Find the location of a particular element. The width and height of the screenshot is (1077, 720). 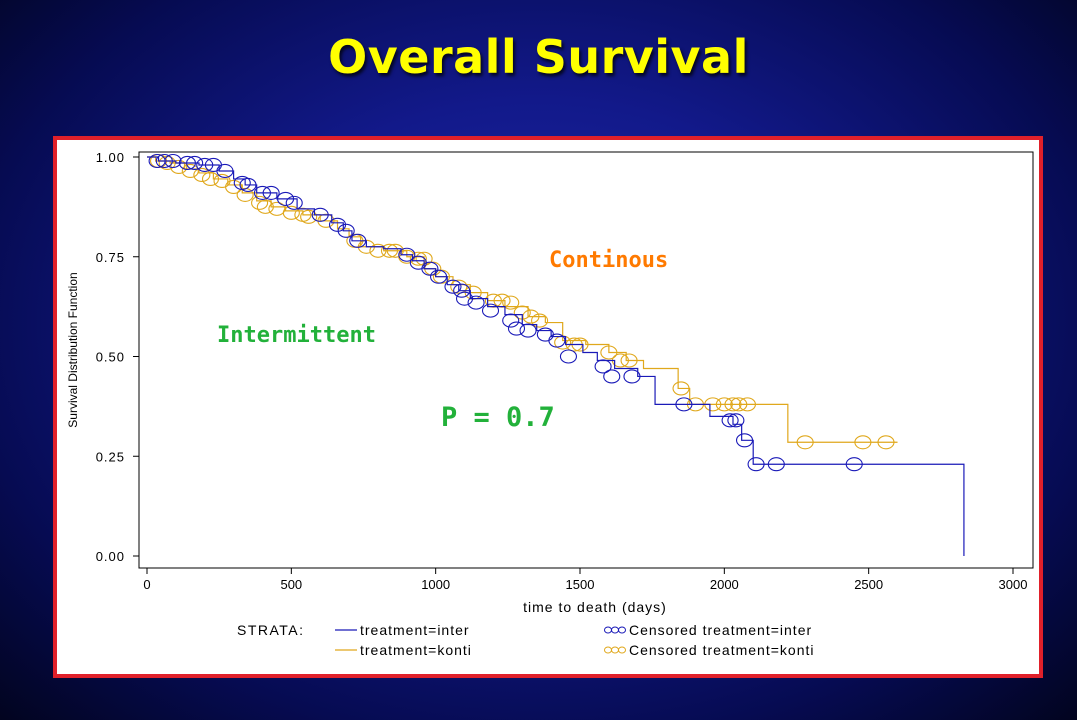

legend-marker-censored-inter is located at coordinates (615, 630).